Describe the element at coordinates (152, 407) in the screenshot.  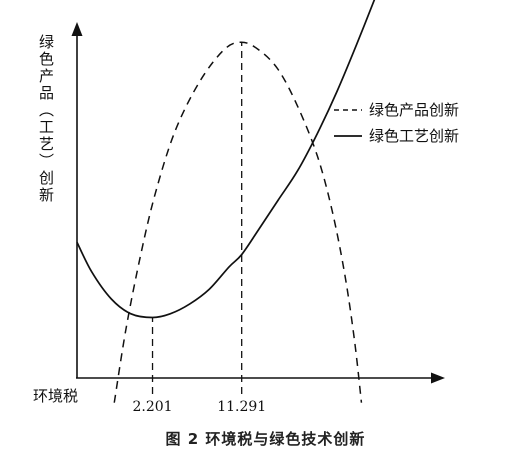
I see `x-tick-label: 2.201` at that location.